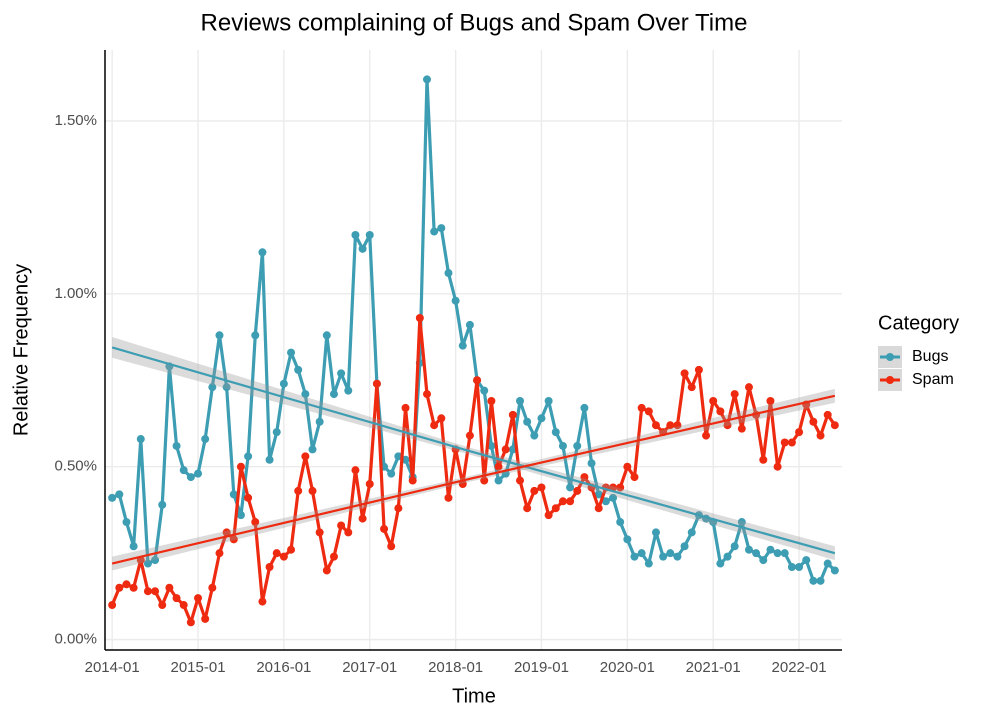 The image size is (1000, 721). I want to click on y-axis-label: Relative Frequency, so click(21, 350).